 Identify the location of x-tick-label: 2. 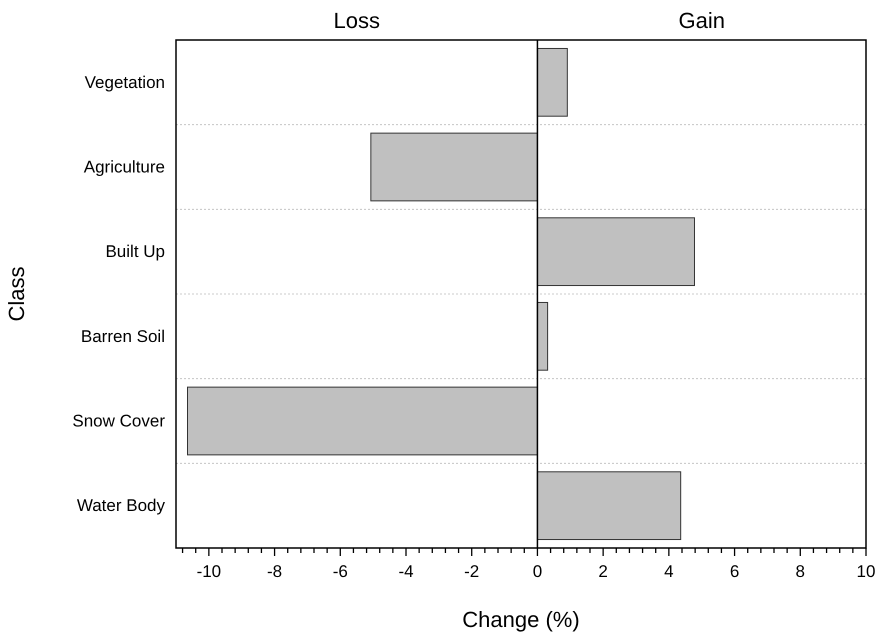
(603, 571).